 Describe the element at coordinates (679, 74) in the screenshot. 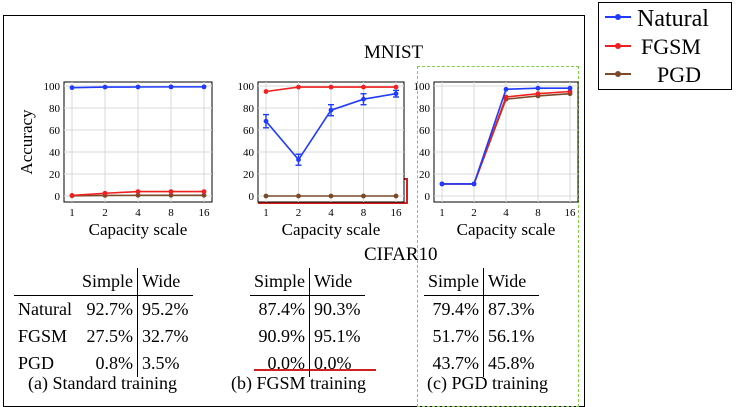

I see `legend-label-pgd: PGD` at that location.